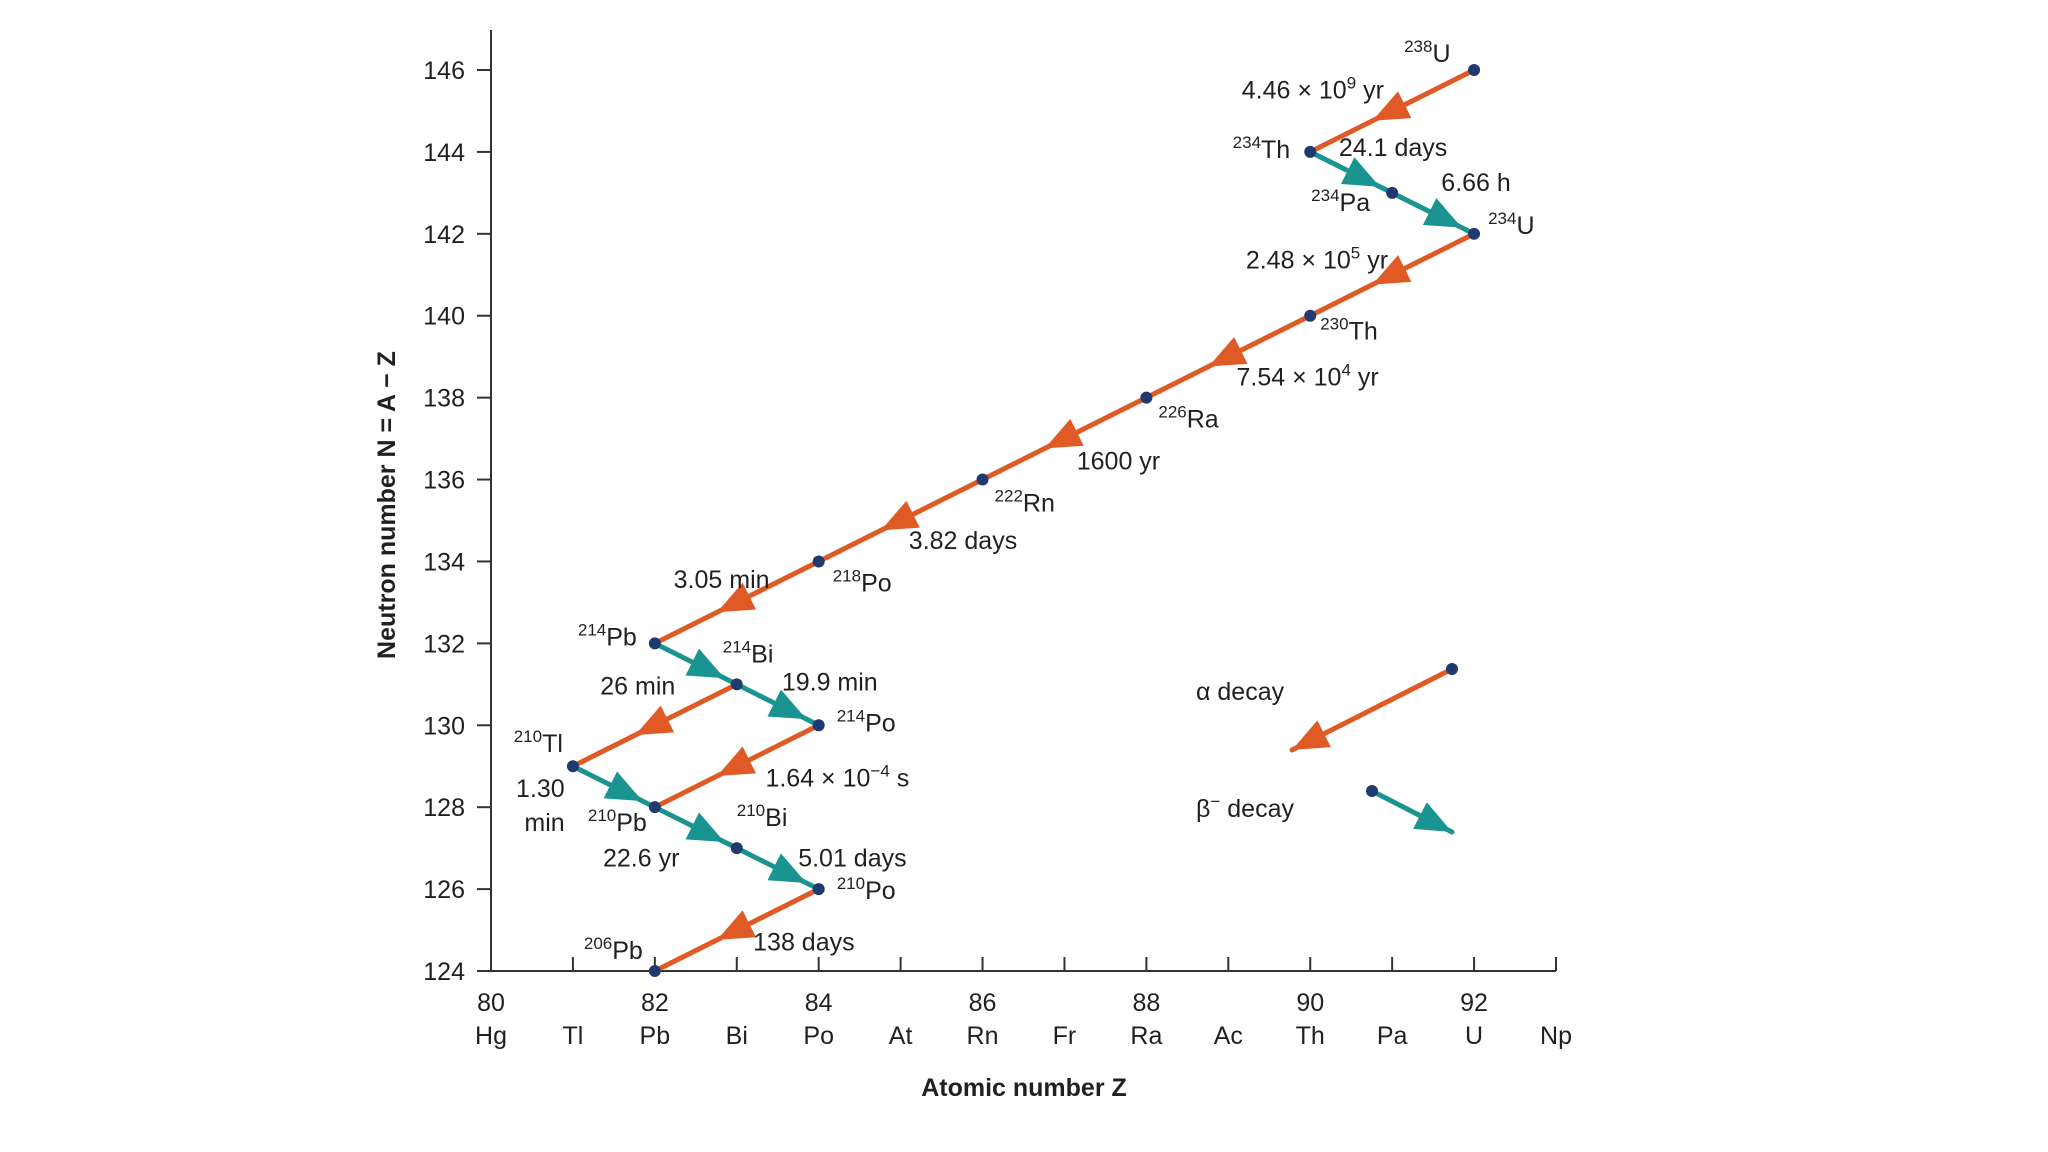 The height and width of the screenshot is (1152, 2048). Describe the element at coordinates (1024, 1088) in the screenshot. I see `x-axis-title: Atomic number Z` at that location.